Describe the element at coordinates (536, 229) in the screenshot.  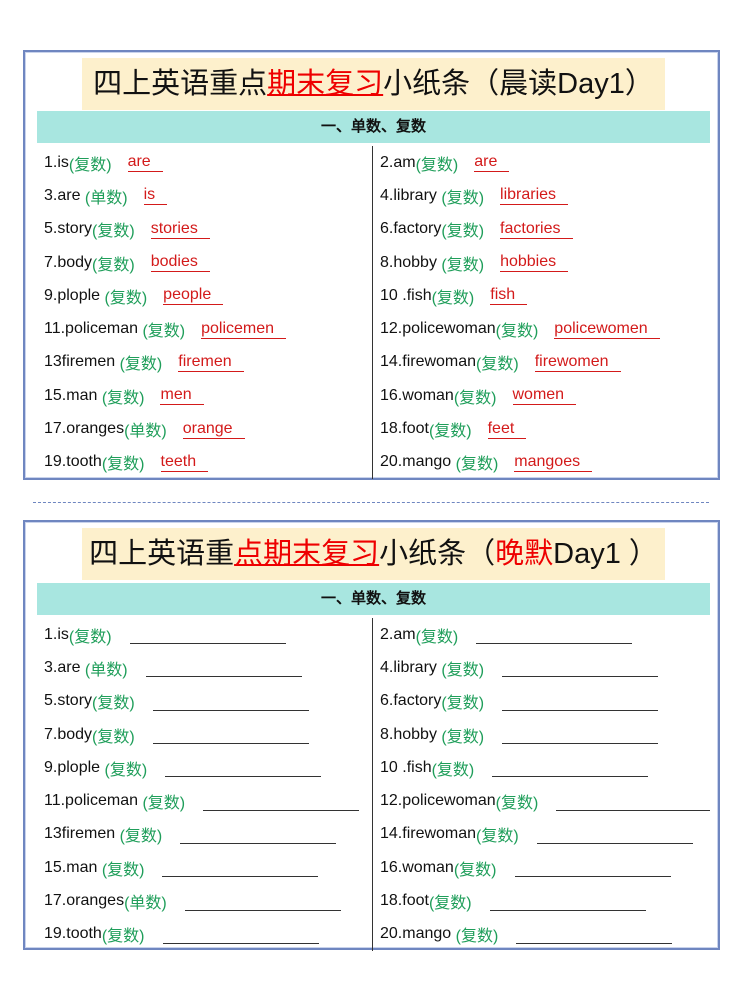
I see `answer: factories` at that location.